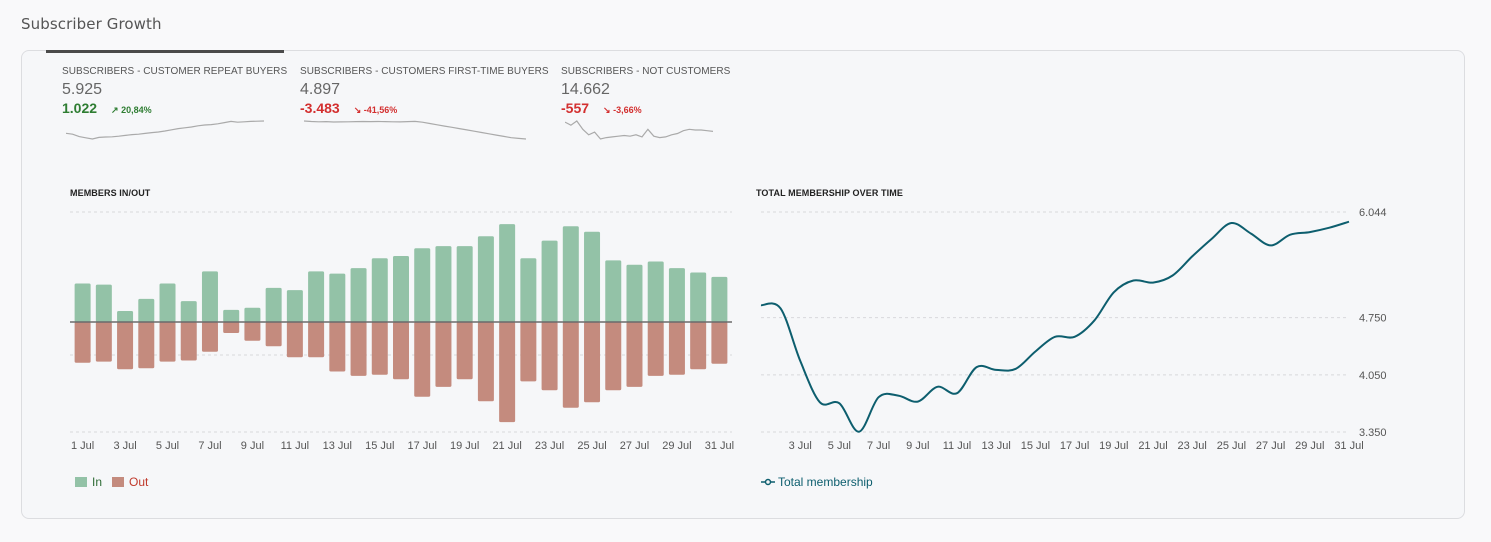  I want to click on x-tick-label: 15 Jul, so click(1035, 446).